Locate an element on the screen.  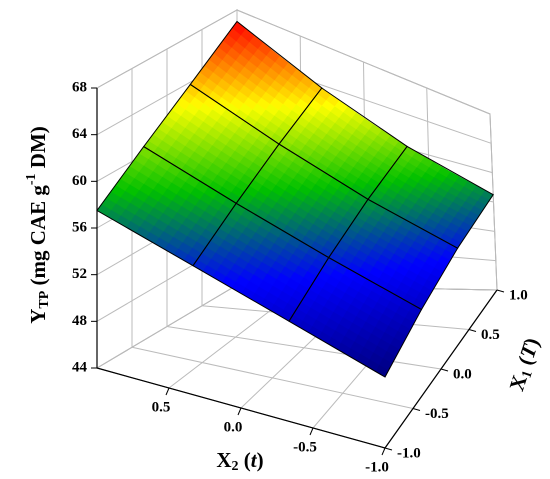
z-label-part: (mg CAE g is located at coordinates (38, 238).